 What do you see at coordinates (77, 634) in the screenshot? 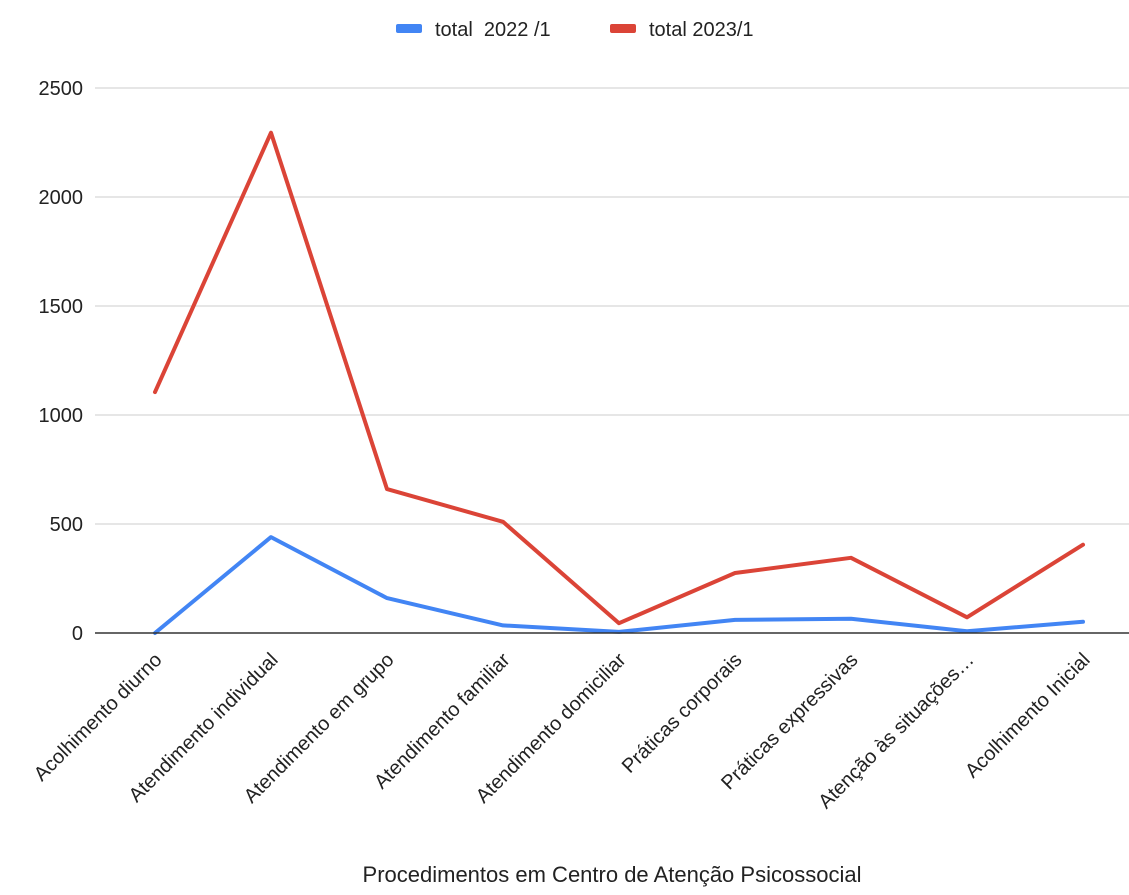
I see `y-tick-label: 0` at bounding box center [77, 634].